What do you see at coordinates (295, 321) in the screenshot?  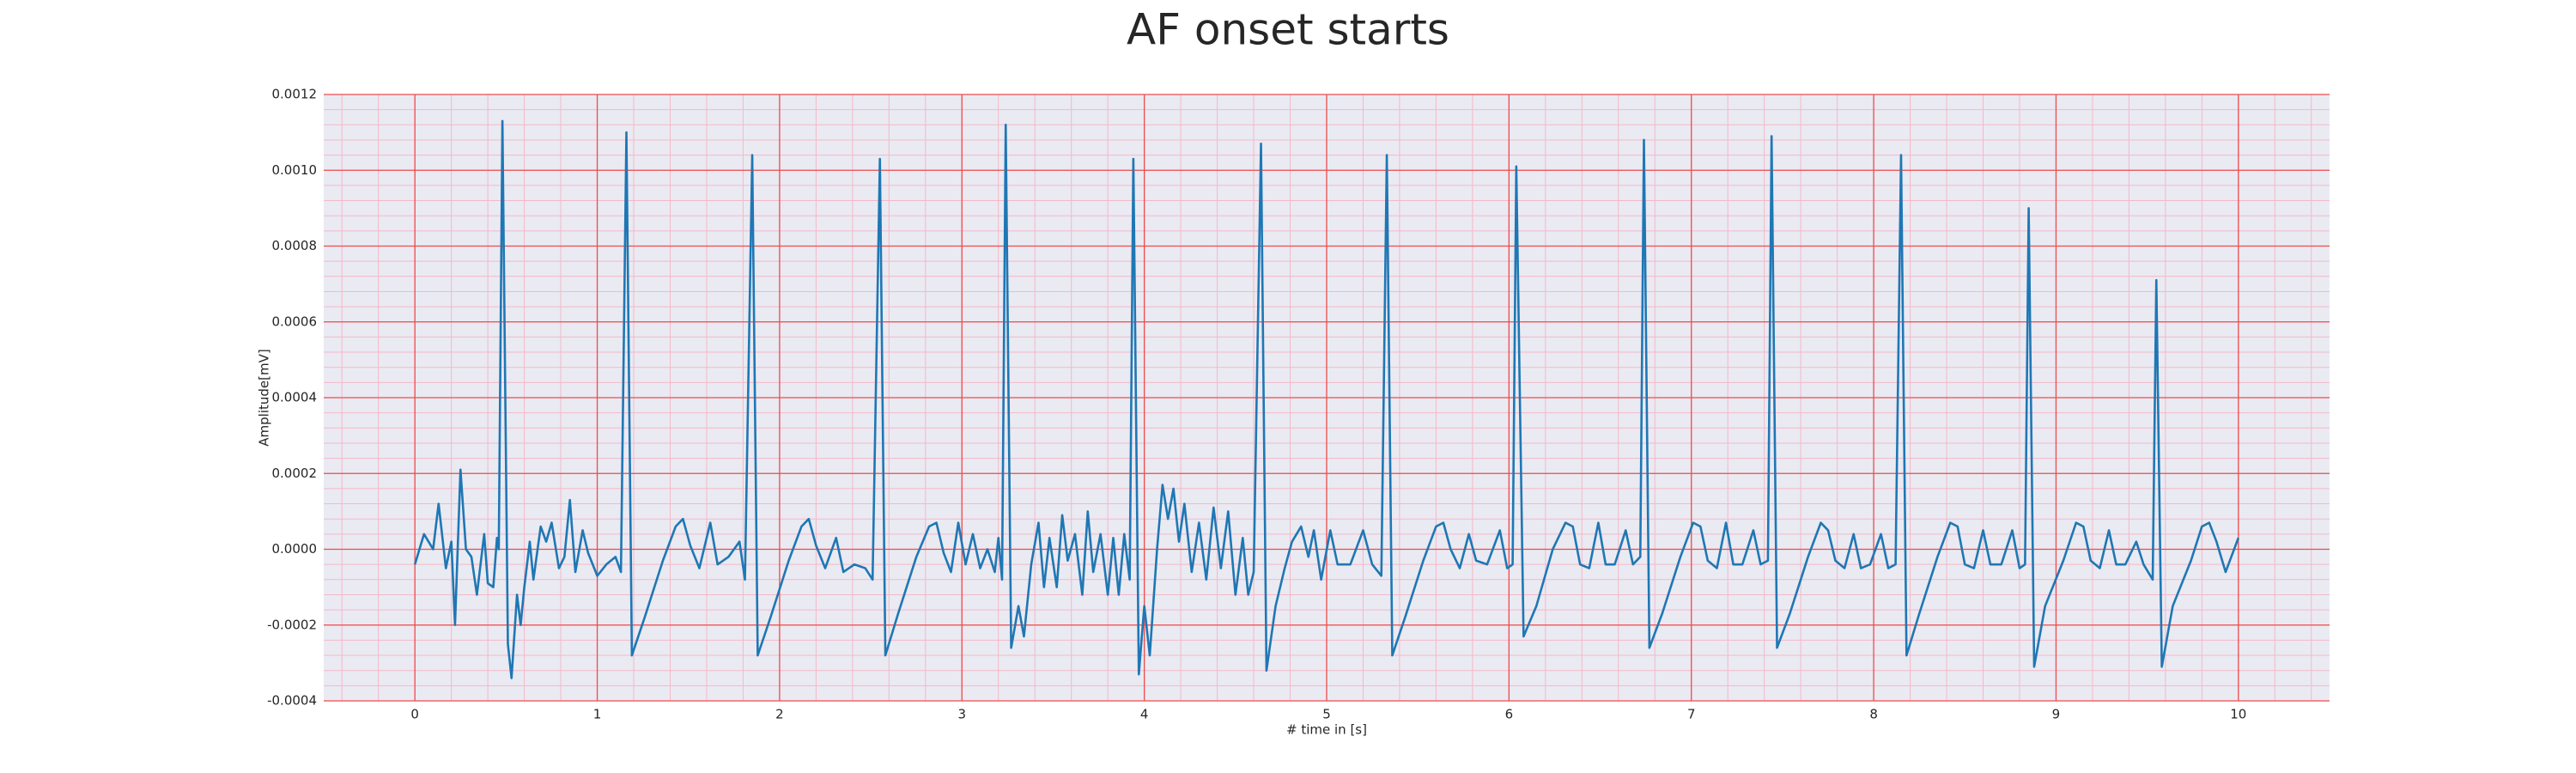 I see `y-tick-label: 0.0006` at bounding box center [295, 321].